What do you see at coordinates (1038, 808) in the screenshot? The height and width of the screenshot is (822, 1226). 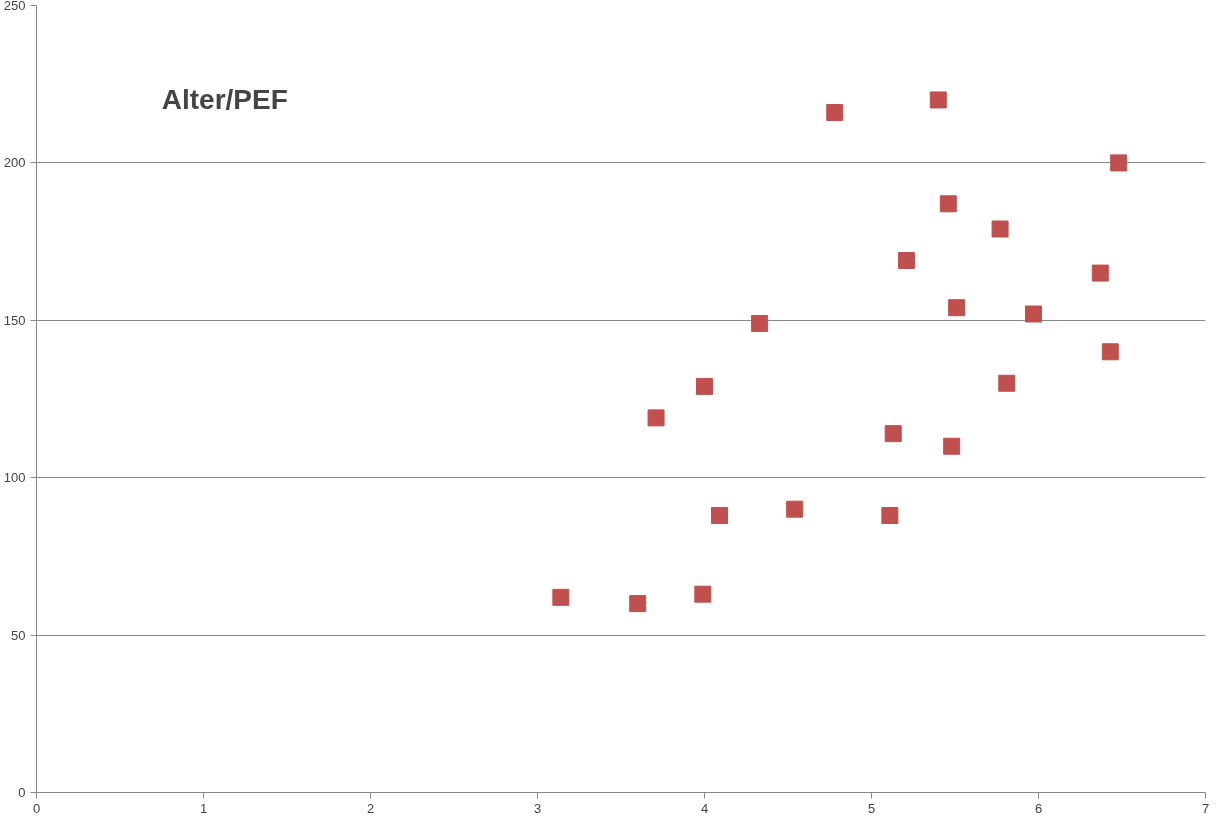 I see `x-tick-label: 6` at bounding box center [1038, 808].